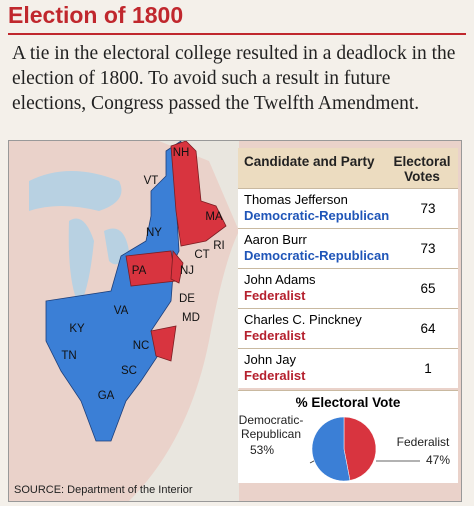  I want to click on federalist-nj, so click(177, 266).